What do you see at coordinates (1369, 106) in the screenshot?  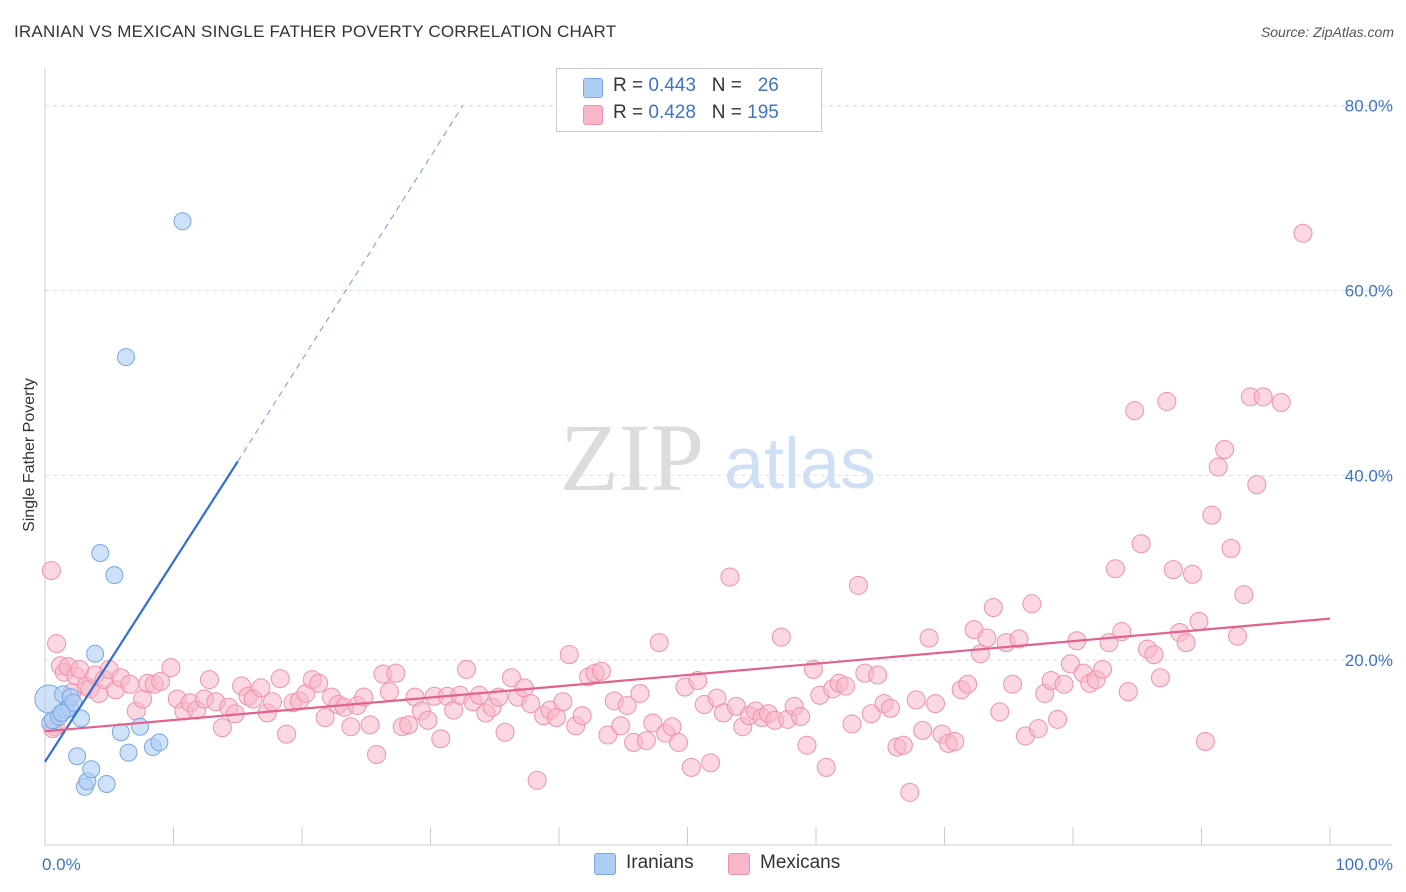 I see `y-tick-label-3: 80.0%` at bounding box center [1369, 106].